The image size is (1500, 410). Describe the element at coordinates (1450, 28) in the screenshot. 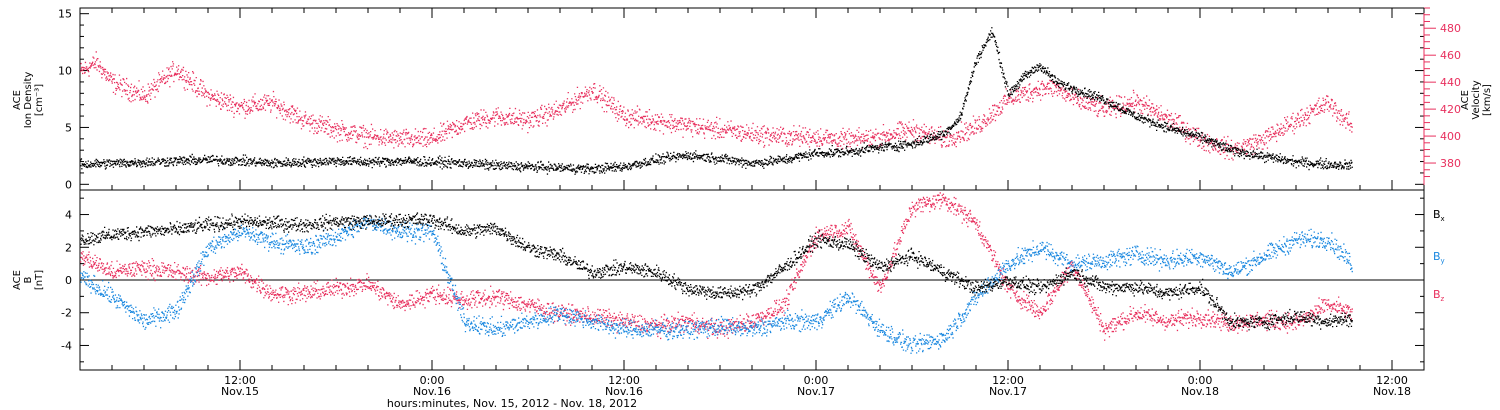

I see `velocity-y-tick-label: 480` at that location.